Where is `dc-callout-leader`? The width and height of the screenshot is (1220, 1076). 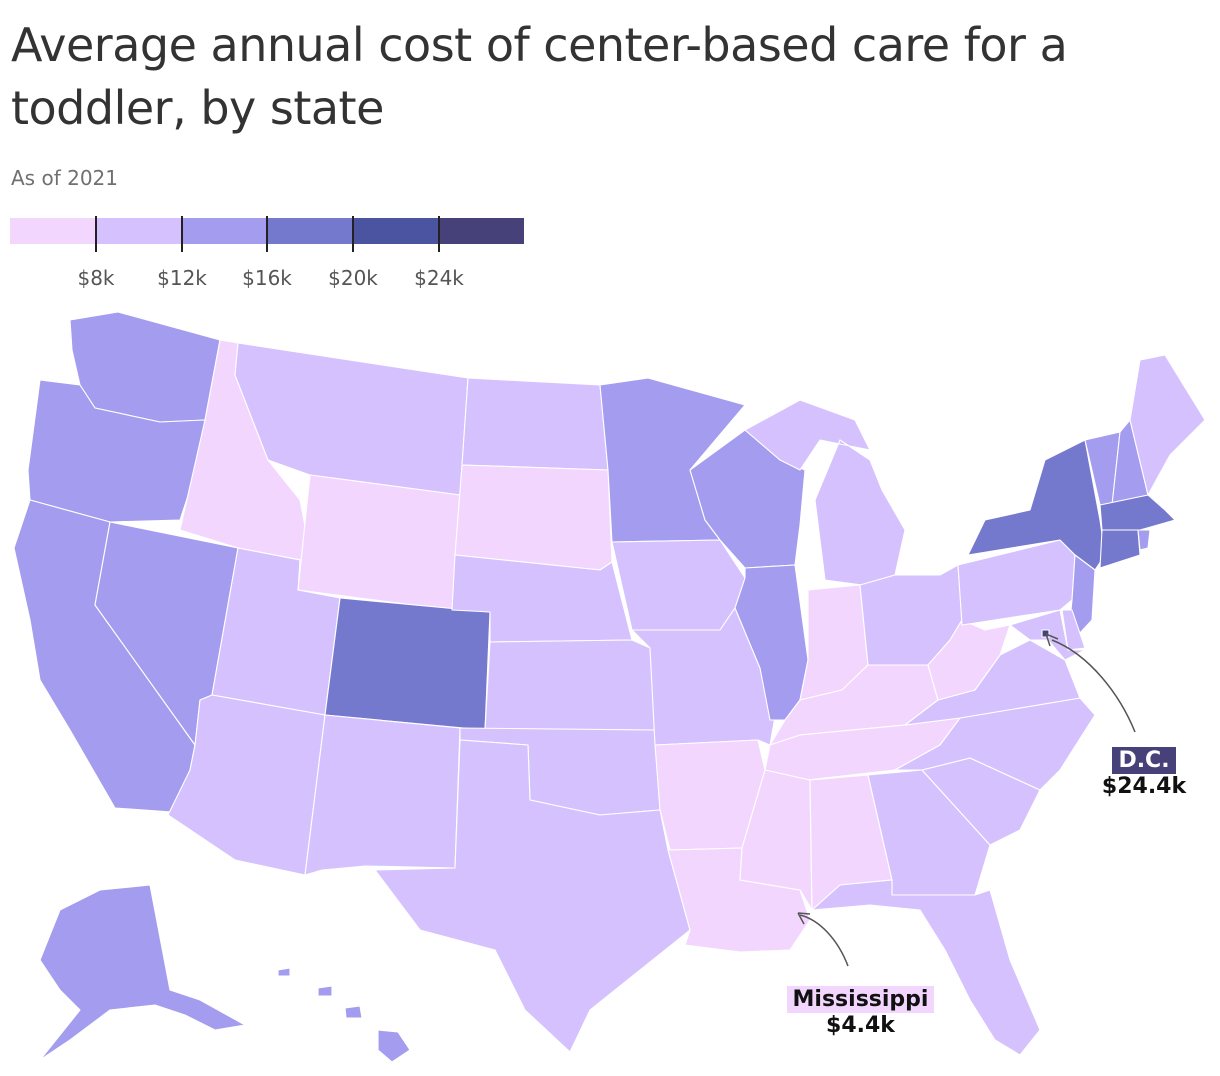 dc-callout-leader is located at coordinates (1093, 686).